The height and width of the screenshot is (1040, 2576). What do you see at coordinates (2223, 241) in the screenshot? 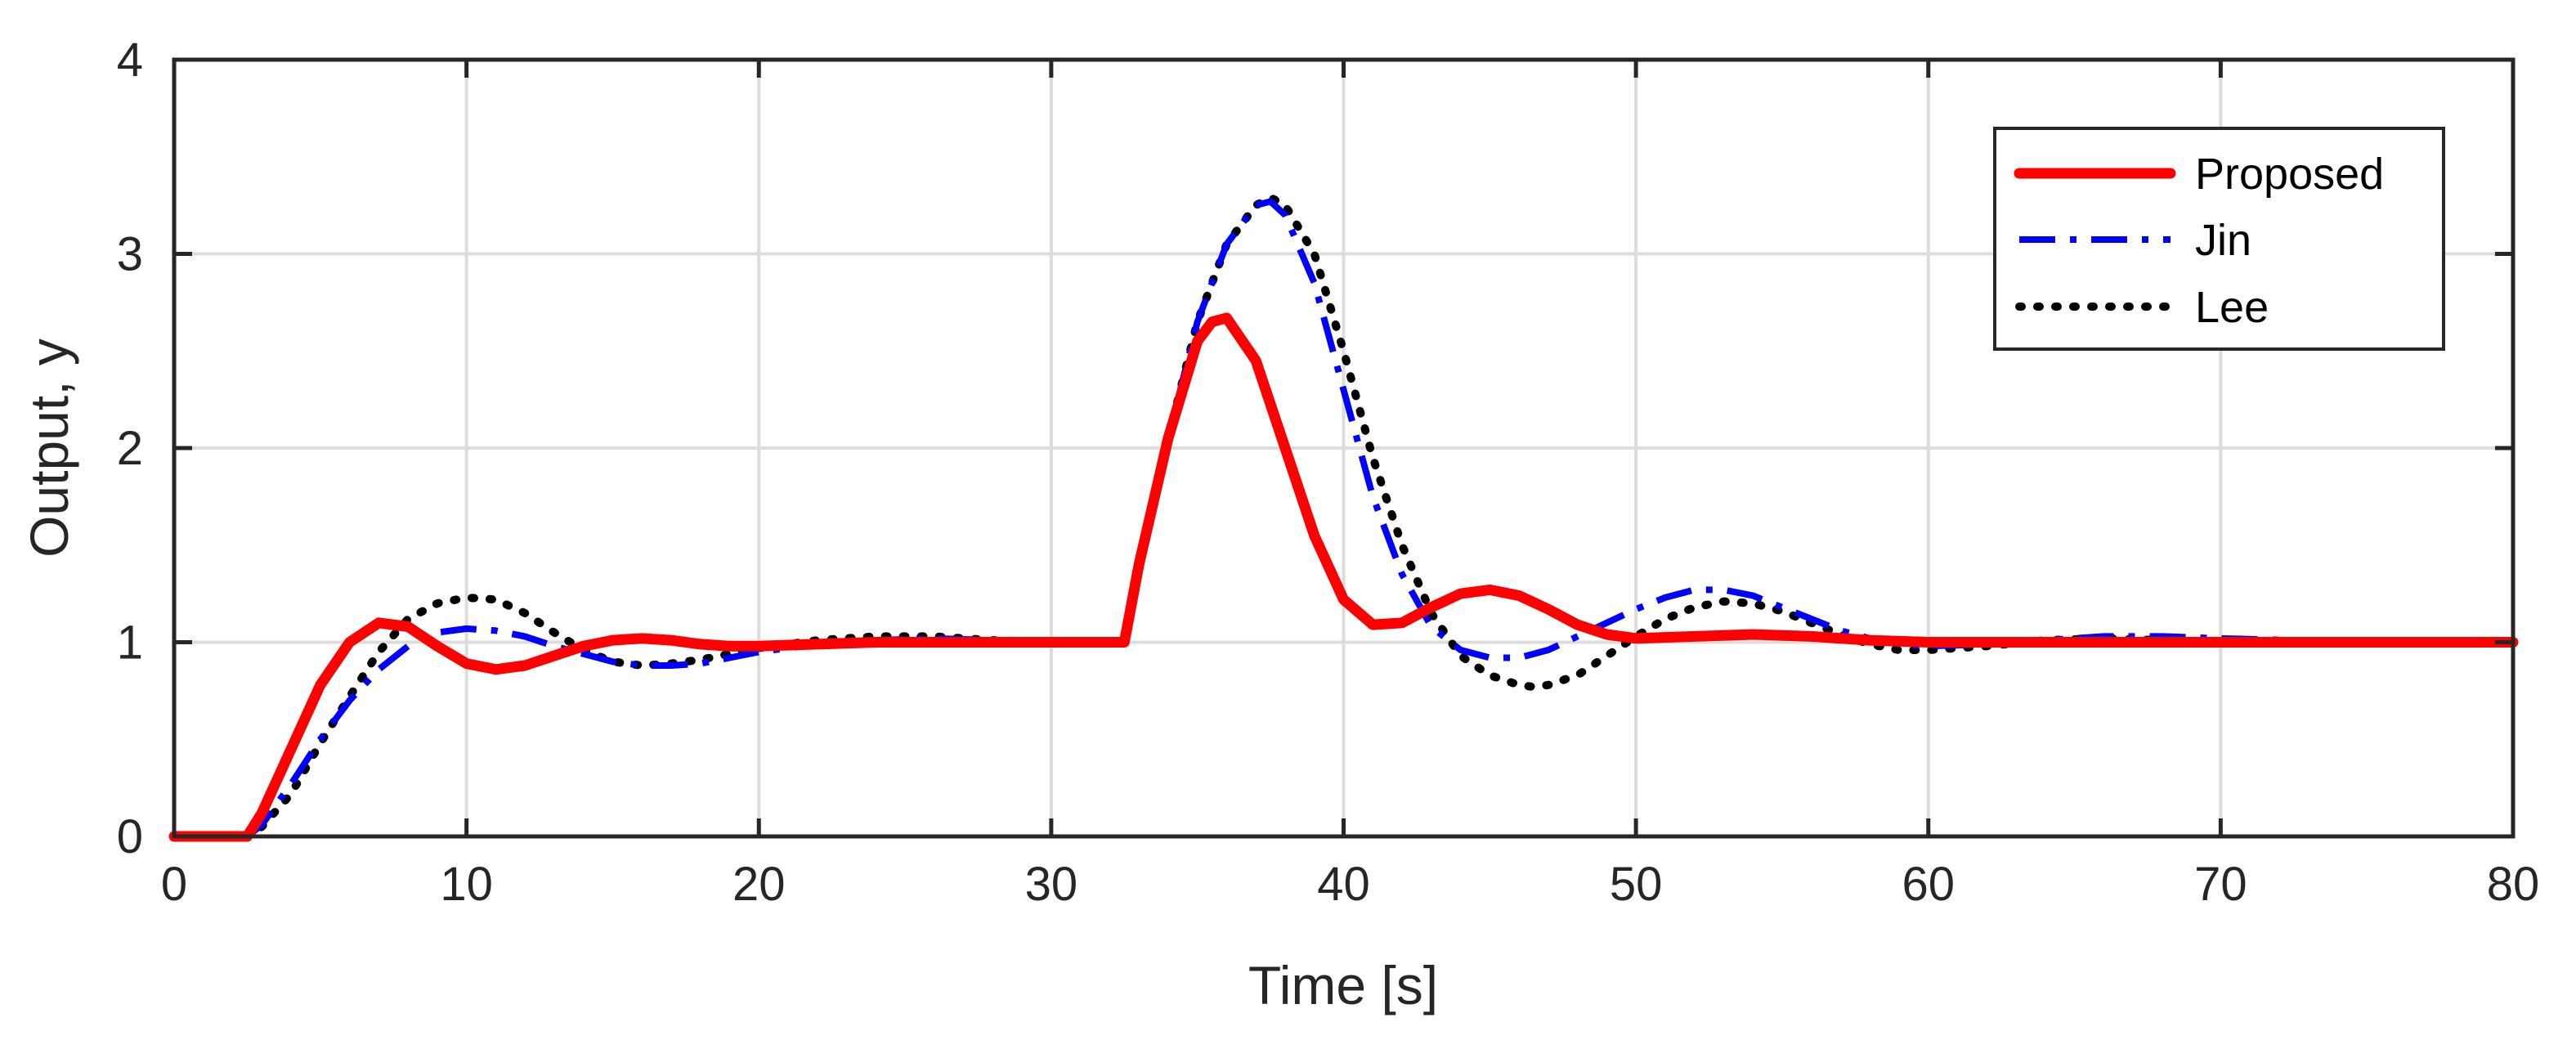
I see `legend-label-jin: Jin` at bounding box center [2223, 241].